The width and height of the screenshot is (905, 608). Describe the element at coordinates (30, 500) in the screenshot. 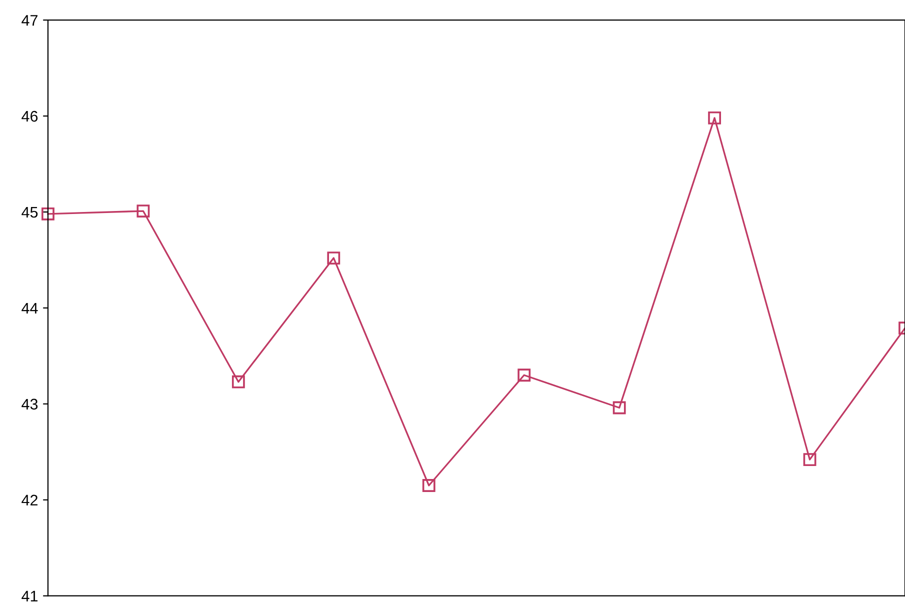

I see `y-tick-label: 42` at that location.